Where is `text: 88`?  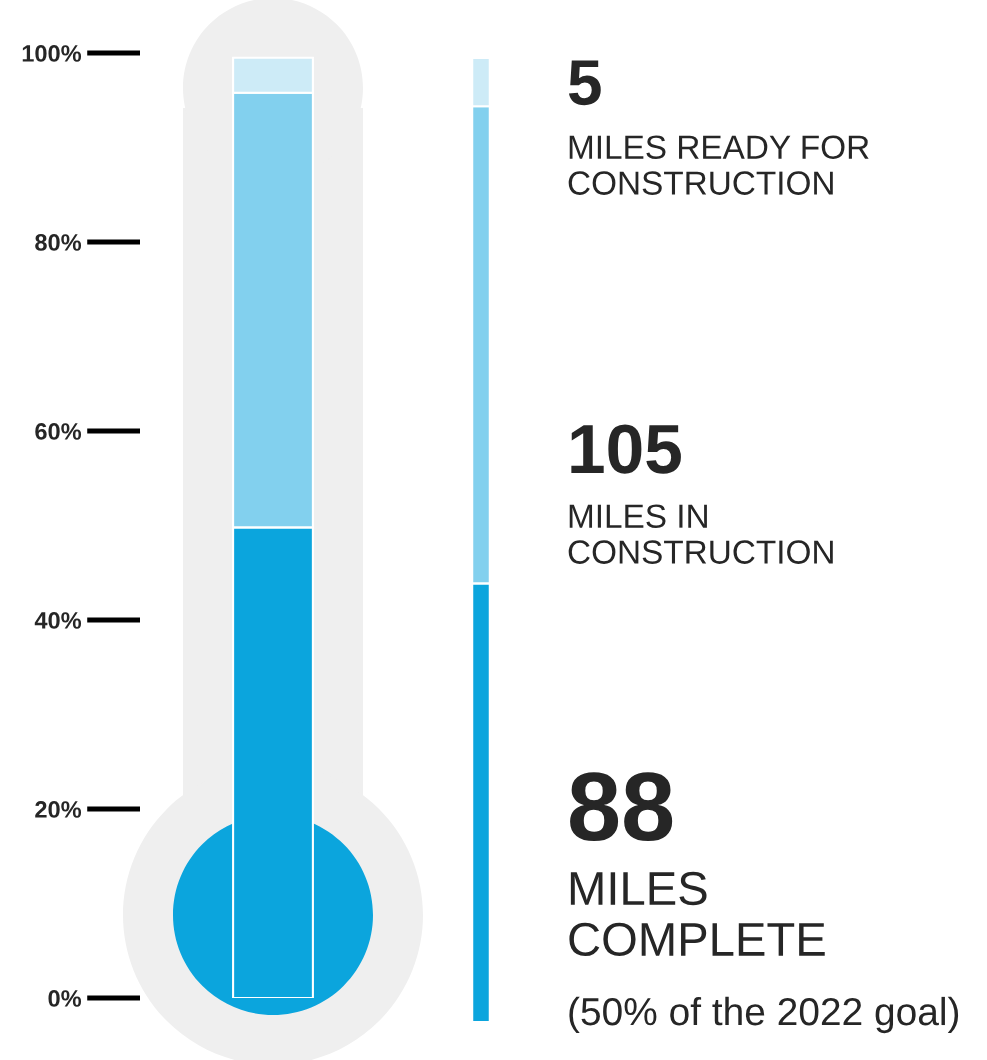 text: 88 is located at coordinates (621, 807).